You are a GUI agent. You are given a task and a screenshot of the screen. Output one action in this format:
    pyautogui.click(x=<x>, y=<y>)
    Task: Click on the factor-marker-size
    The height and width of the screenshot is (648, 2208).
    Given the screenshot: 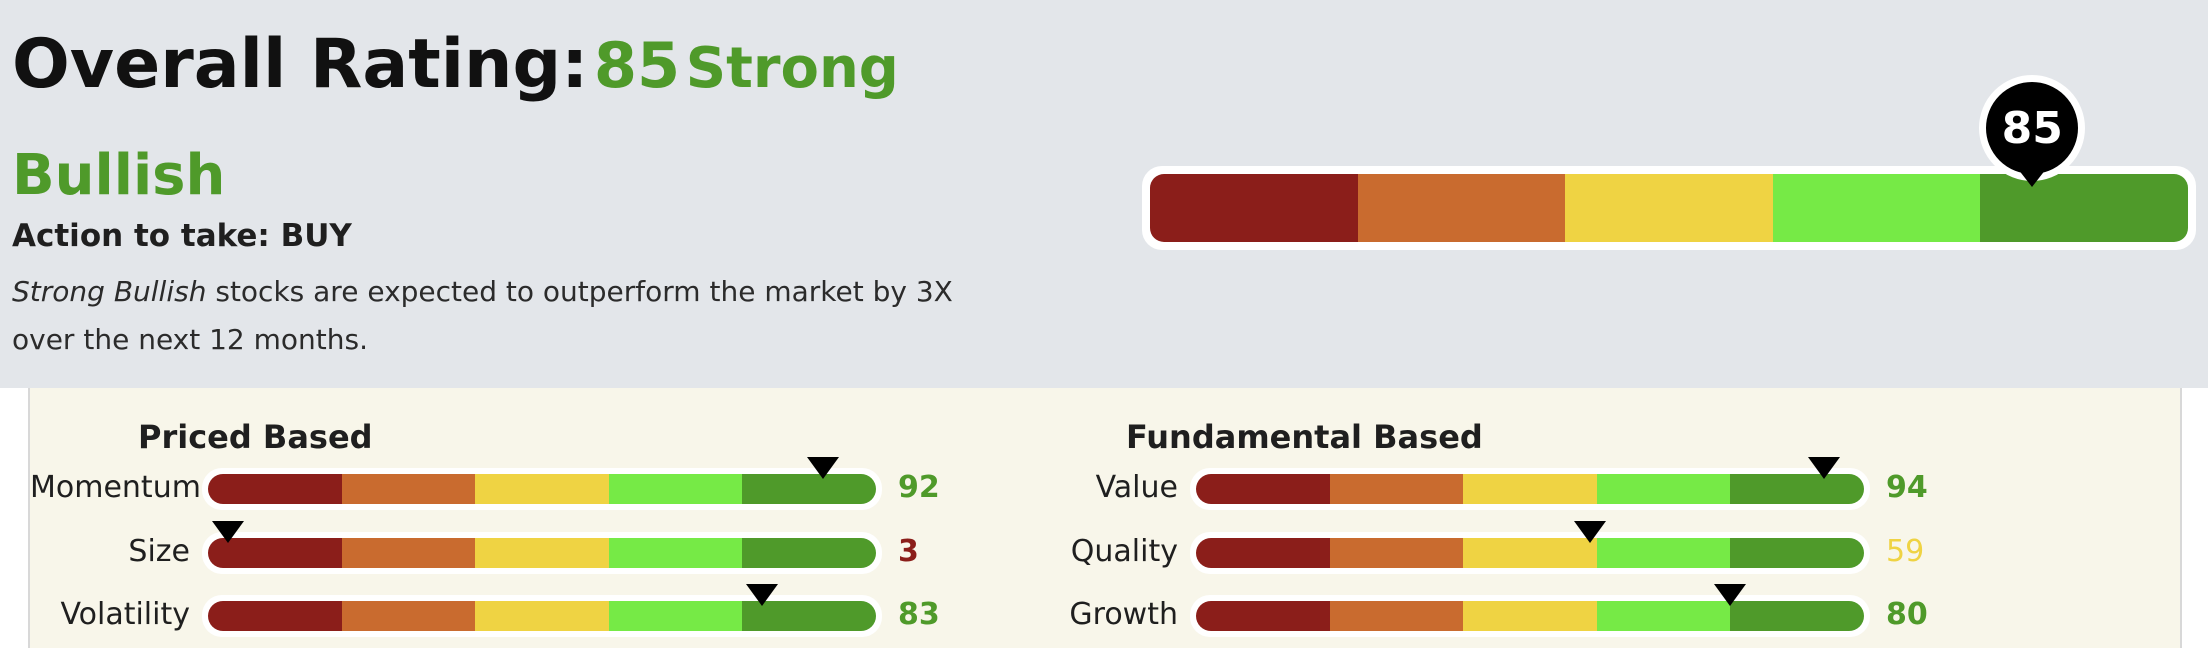 What is the action you would take?
    pyautogui.click(x=228, y=532)
    